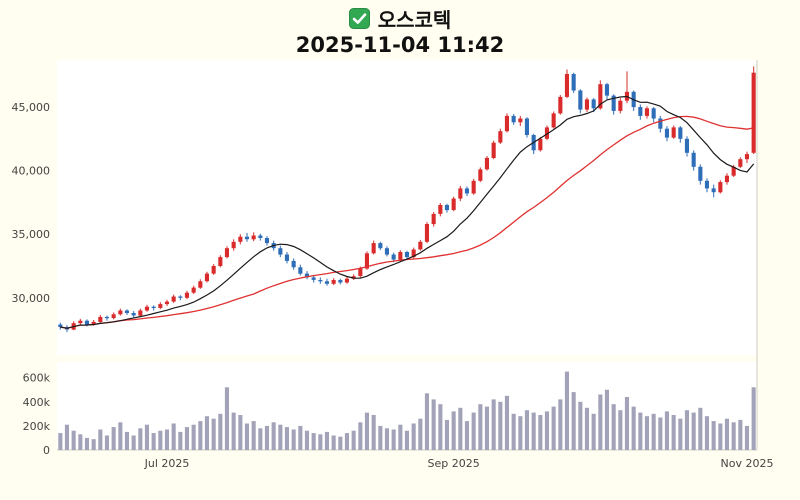 The width and height of the screenshot is (800, 500). I want to click on svg-text: Jul 2025, so click(167, 463).